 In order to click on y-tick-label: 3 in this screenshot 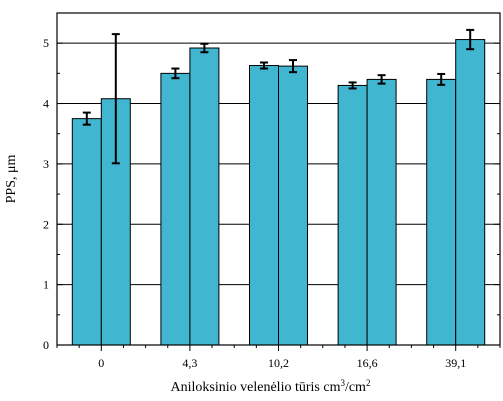, I will do `click(46, 164)`.